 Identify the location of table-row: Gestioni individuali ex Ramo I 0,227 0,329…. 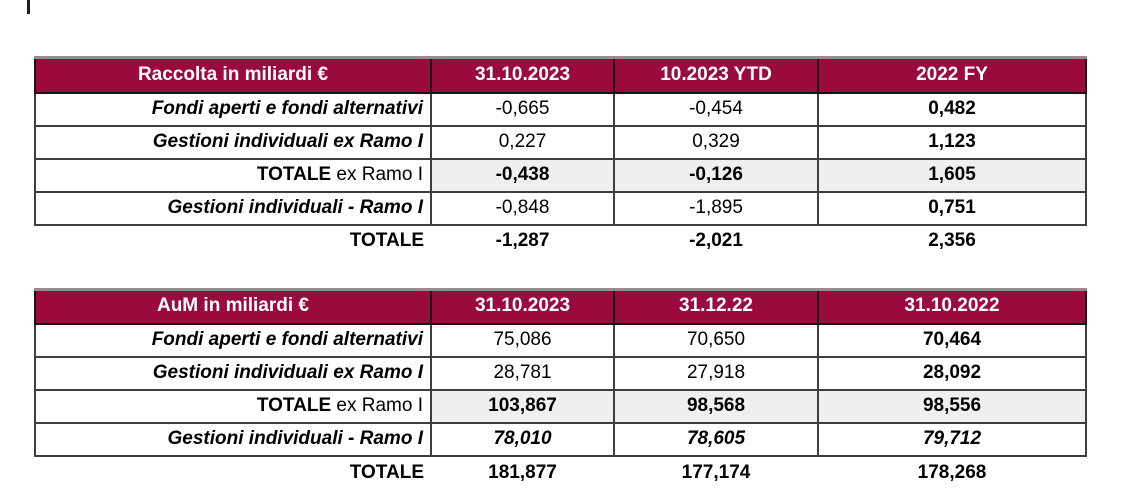
(560, 142).